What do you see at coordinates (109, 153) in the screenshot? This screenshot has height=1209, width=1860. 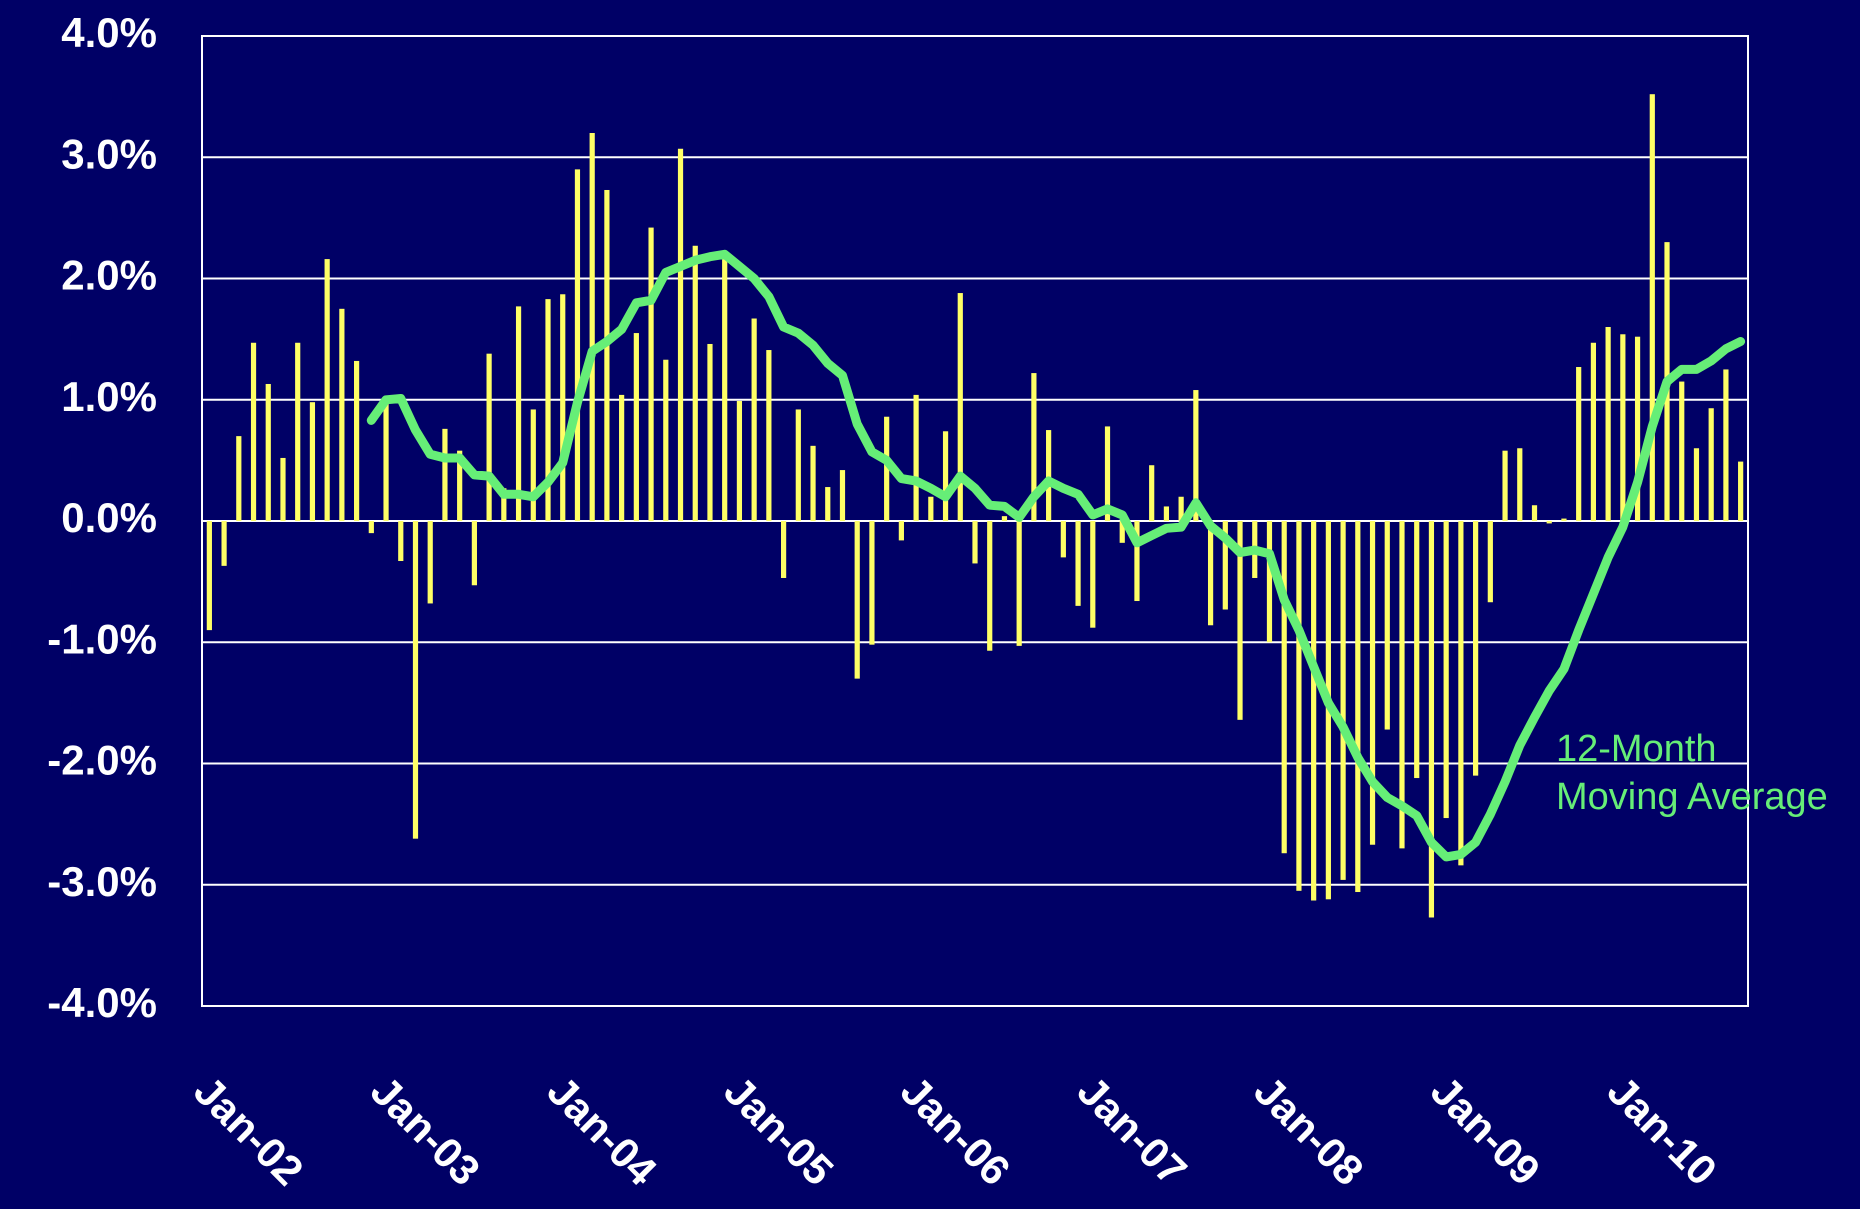 I see `y-tick-label: 3.0%` at bounding box center [109, 153].